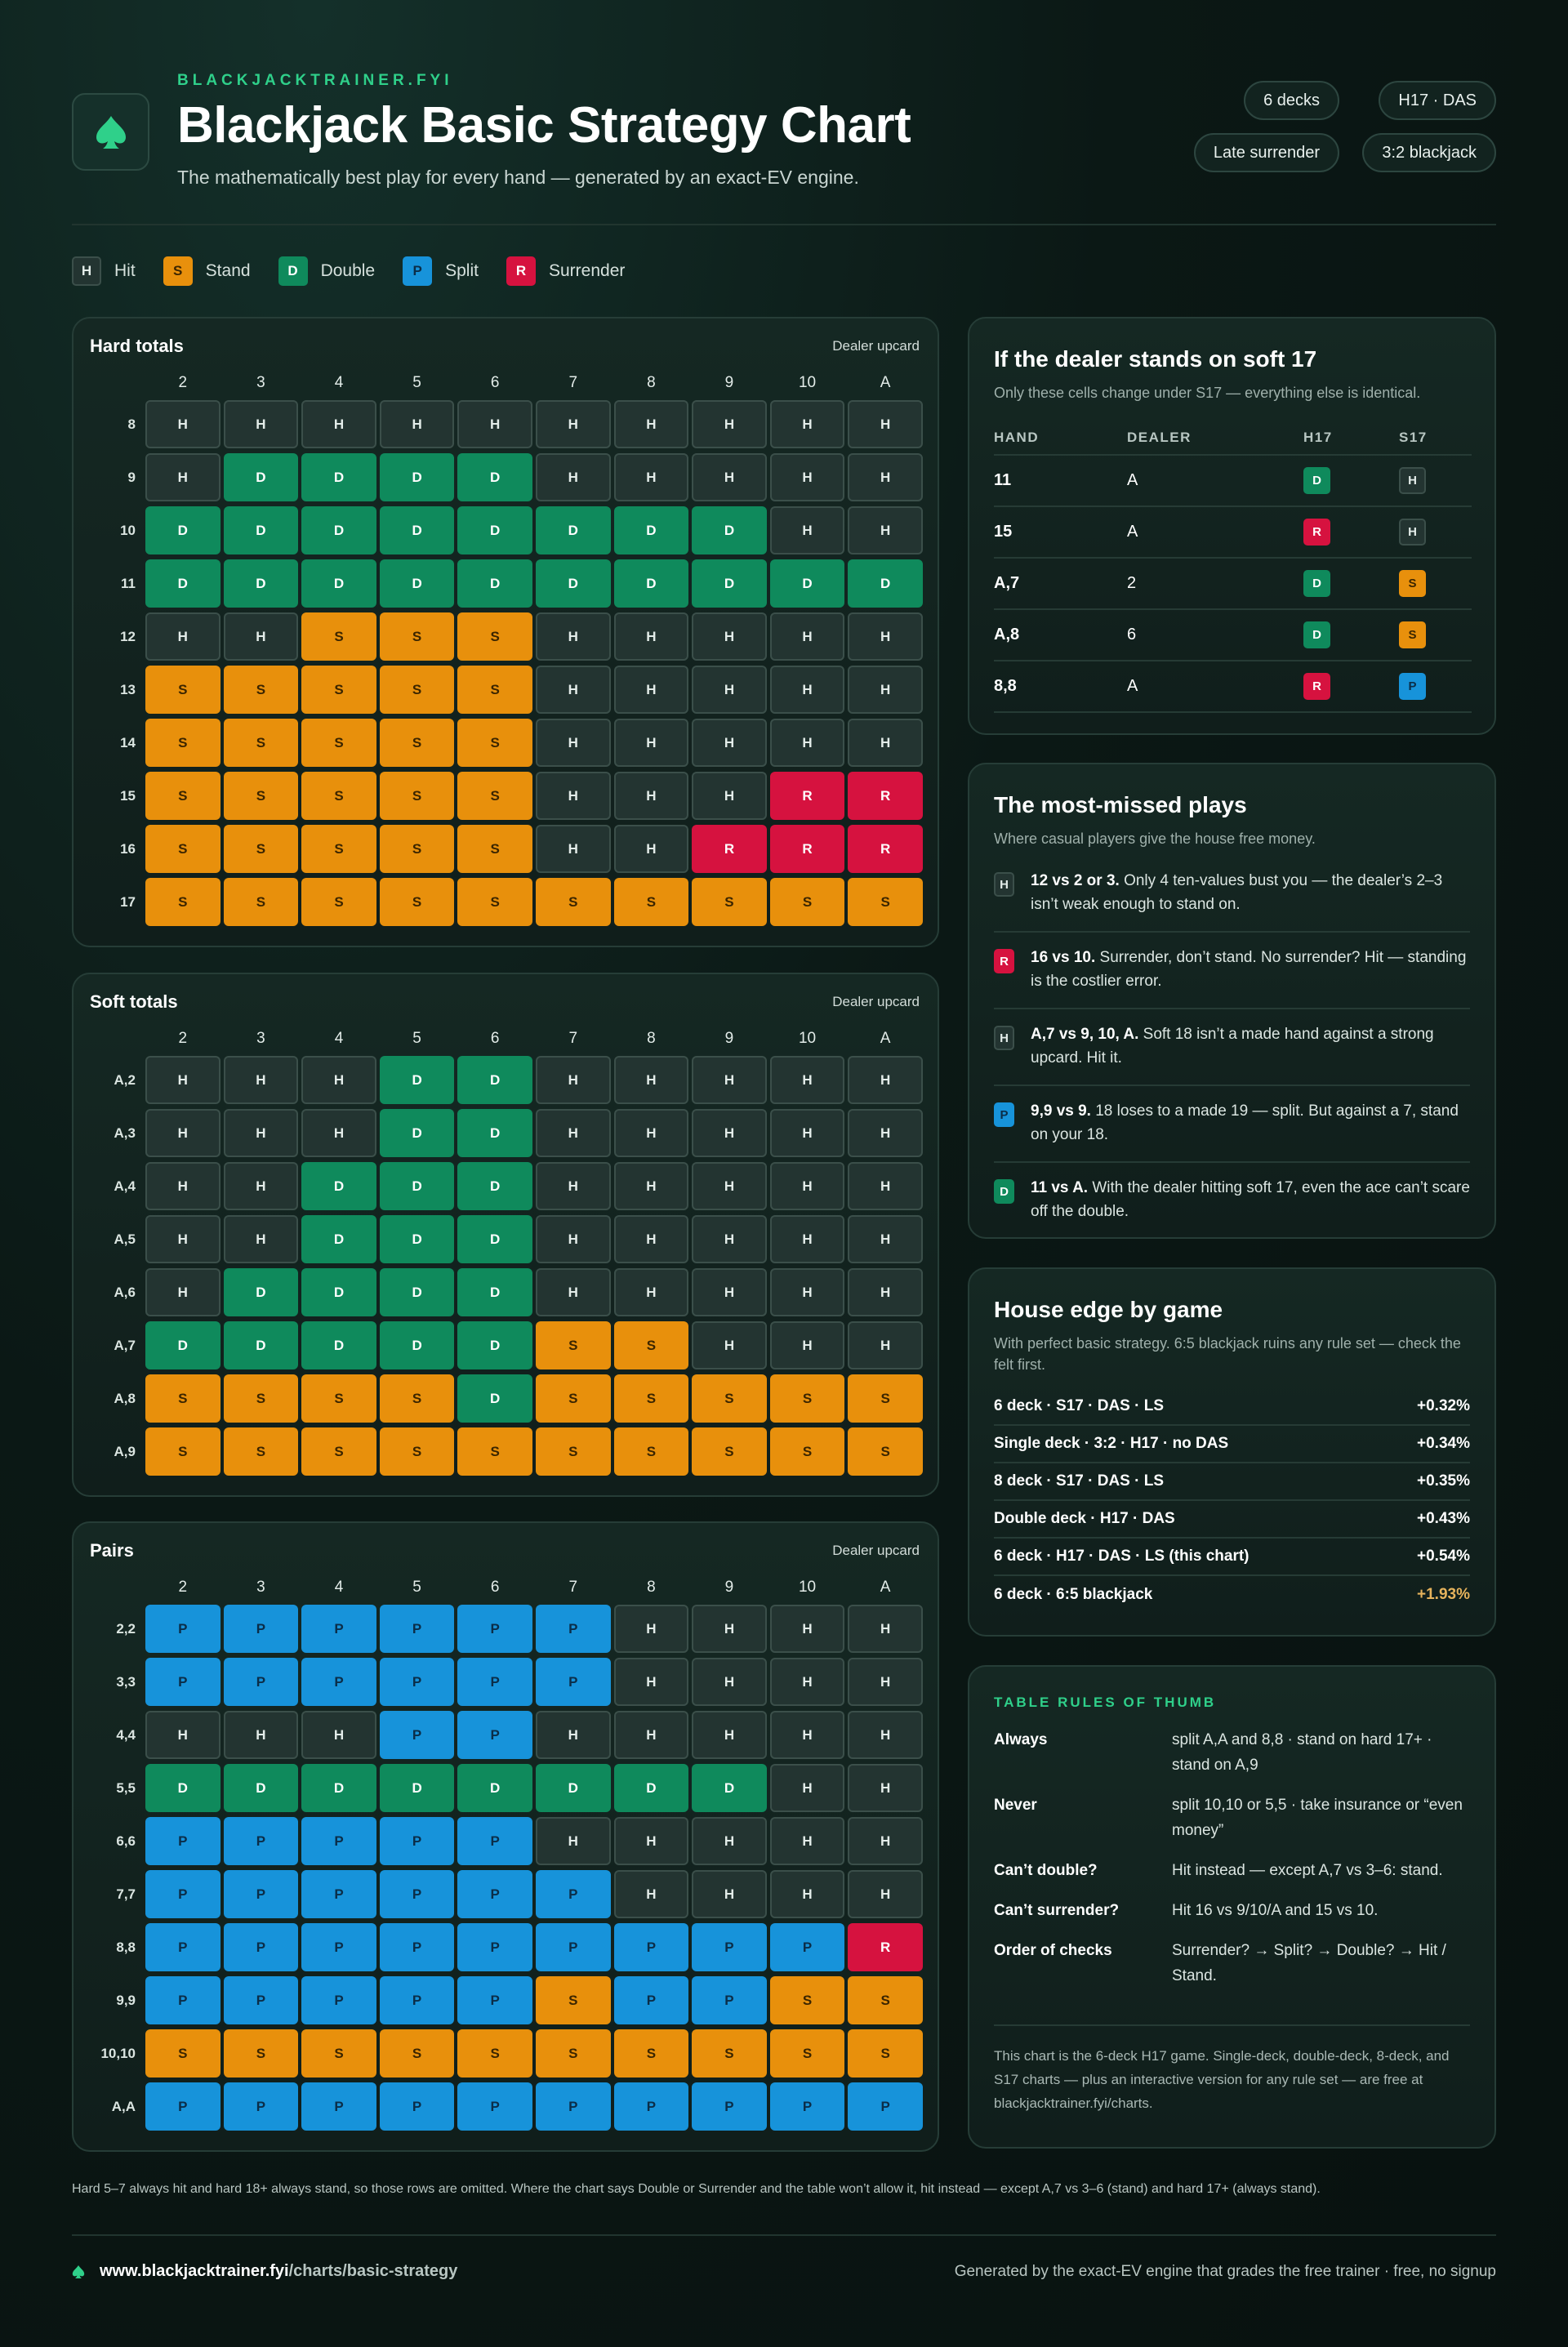 This screenshot has width=1568, height=2347. Describe the element at coordinates (116, 383) in the screenshot. I see `corner` at that location.